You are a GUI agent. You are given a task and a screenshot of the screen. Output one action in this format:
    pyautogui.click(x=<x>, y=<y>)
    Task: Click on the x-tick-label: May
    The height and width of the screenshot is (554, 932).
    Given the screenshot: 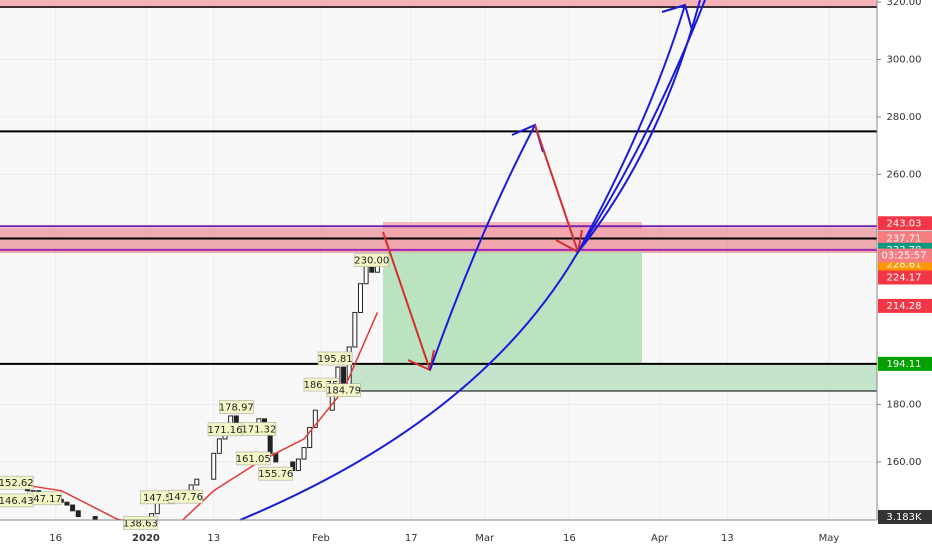 What is the action you would take?
    pyautogui.click(x=829, y=538)
    